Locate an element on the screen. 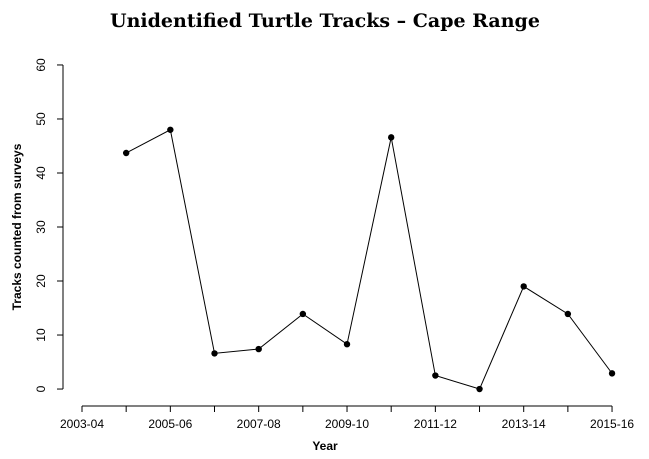 The image size is (649, 459). y-tick-label: 40 is located at coordinates (41, 173).